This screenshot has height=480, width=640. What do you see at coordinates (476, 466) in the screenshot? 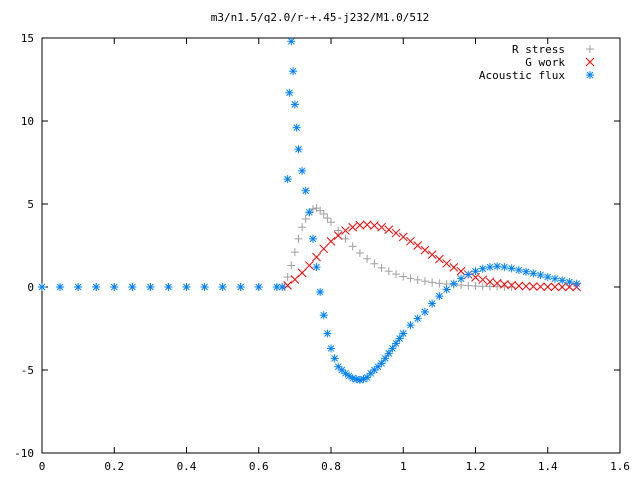
I see `x-tick-label: 1.2` at bounding box center [476, 466].